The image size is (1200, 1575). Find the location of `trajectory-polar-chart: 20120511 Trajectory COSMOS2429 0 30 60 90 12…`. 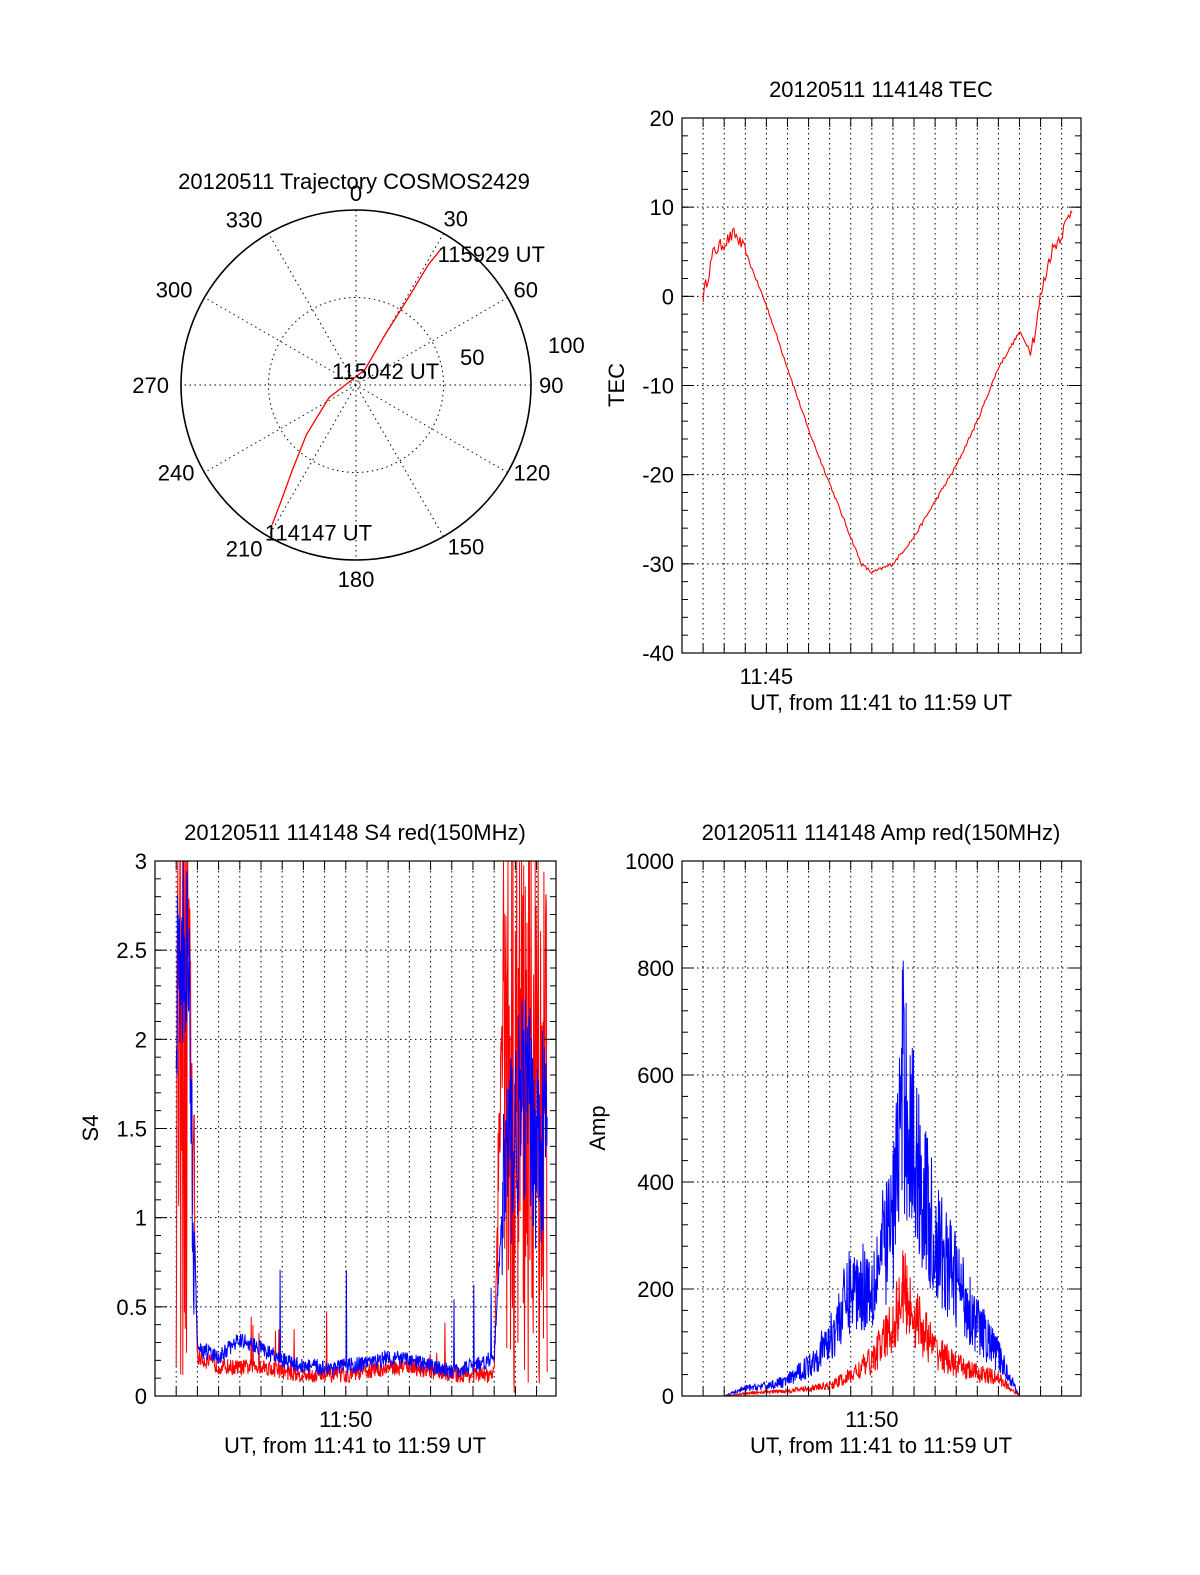

trajectory-polar-chart: 20120511 Trajectory COSMOS2429 0 30 60 90 12… is located at coordinates (358, 380).